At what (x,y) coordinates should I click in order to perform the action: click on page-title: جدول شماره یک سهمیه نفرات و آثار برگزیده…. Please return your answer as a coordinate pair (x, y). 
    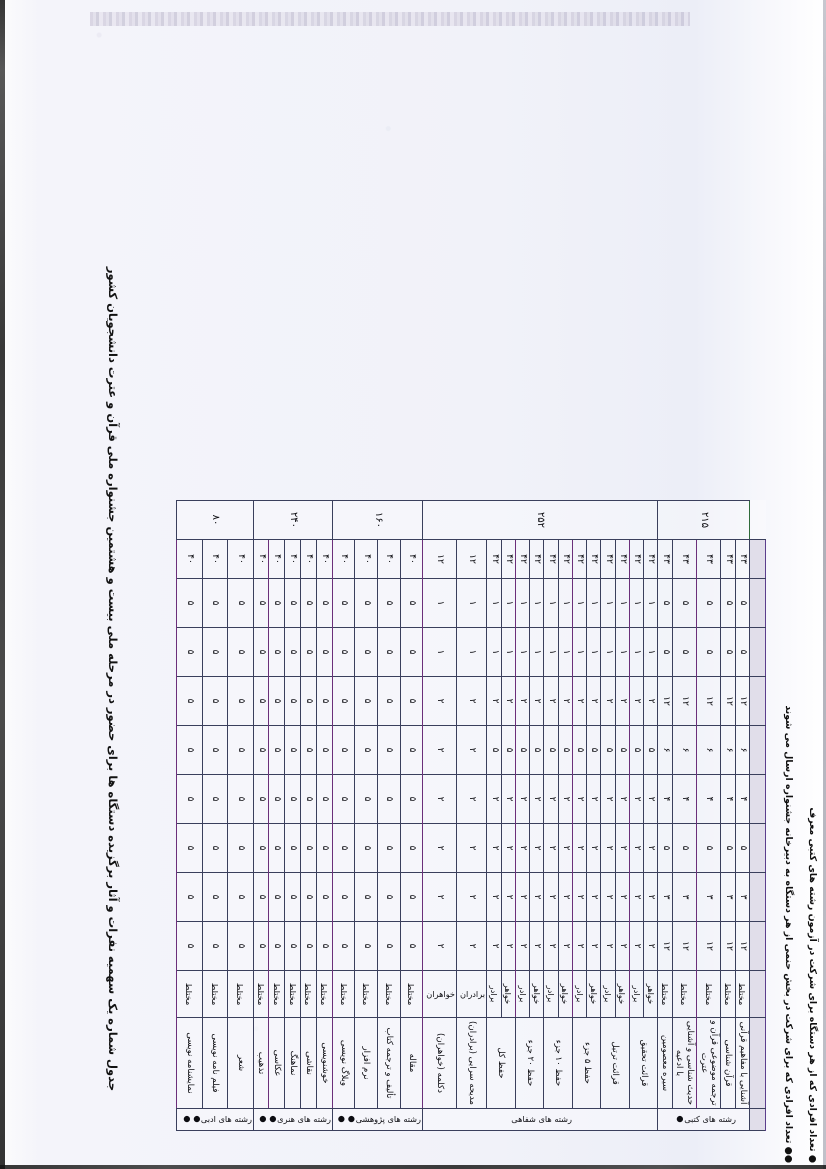
    Looking at the image, I should click on (113, 679).